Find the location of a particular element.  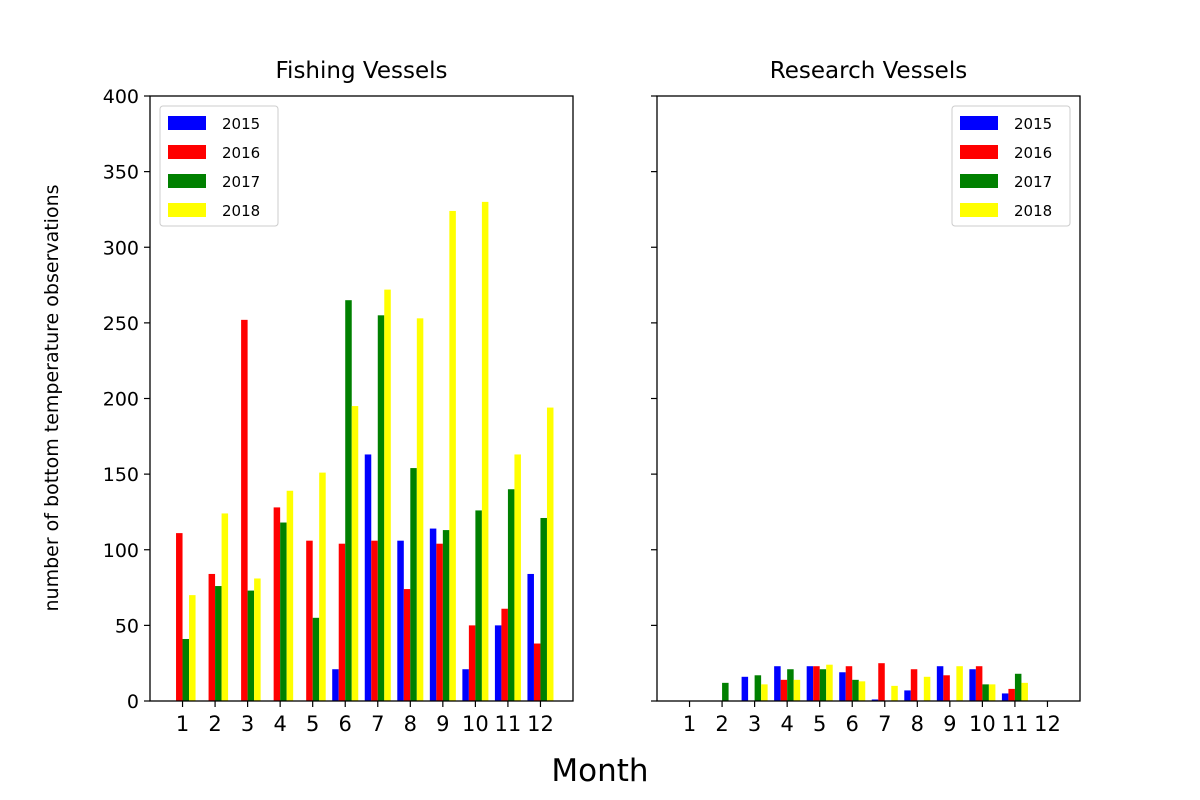

x-tick-label: 12 is located at coordinates (1047, 724).